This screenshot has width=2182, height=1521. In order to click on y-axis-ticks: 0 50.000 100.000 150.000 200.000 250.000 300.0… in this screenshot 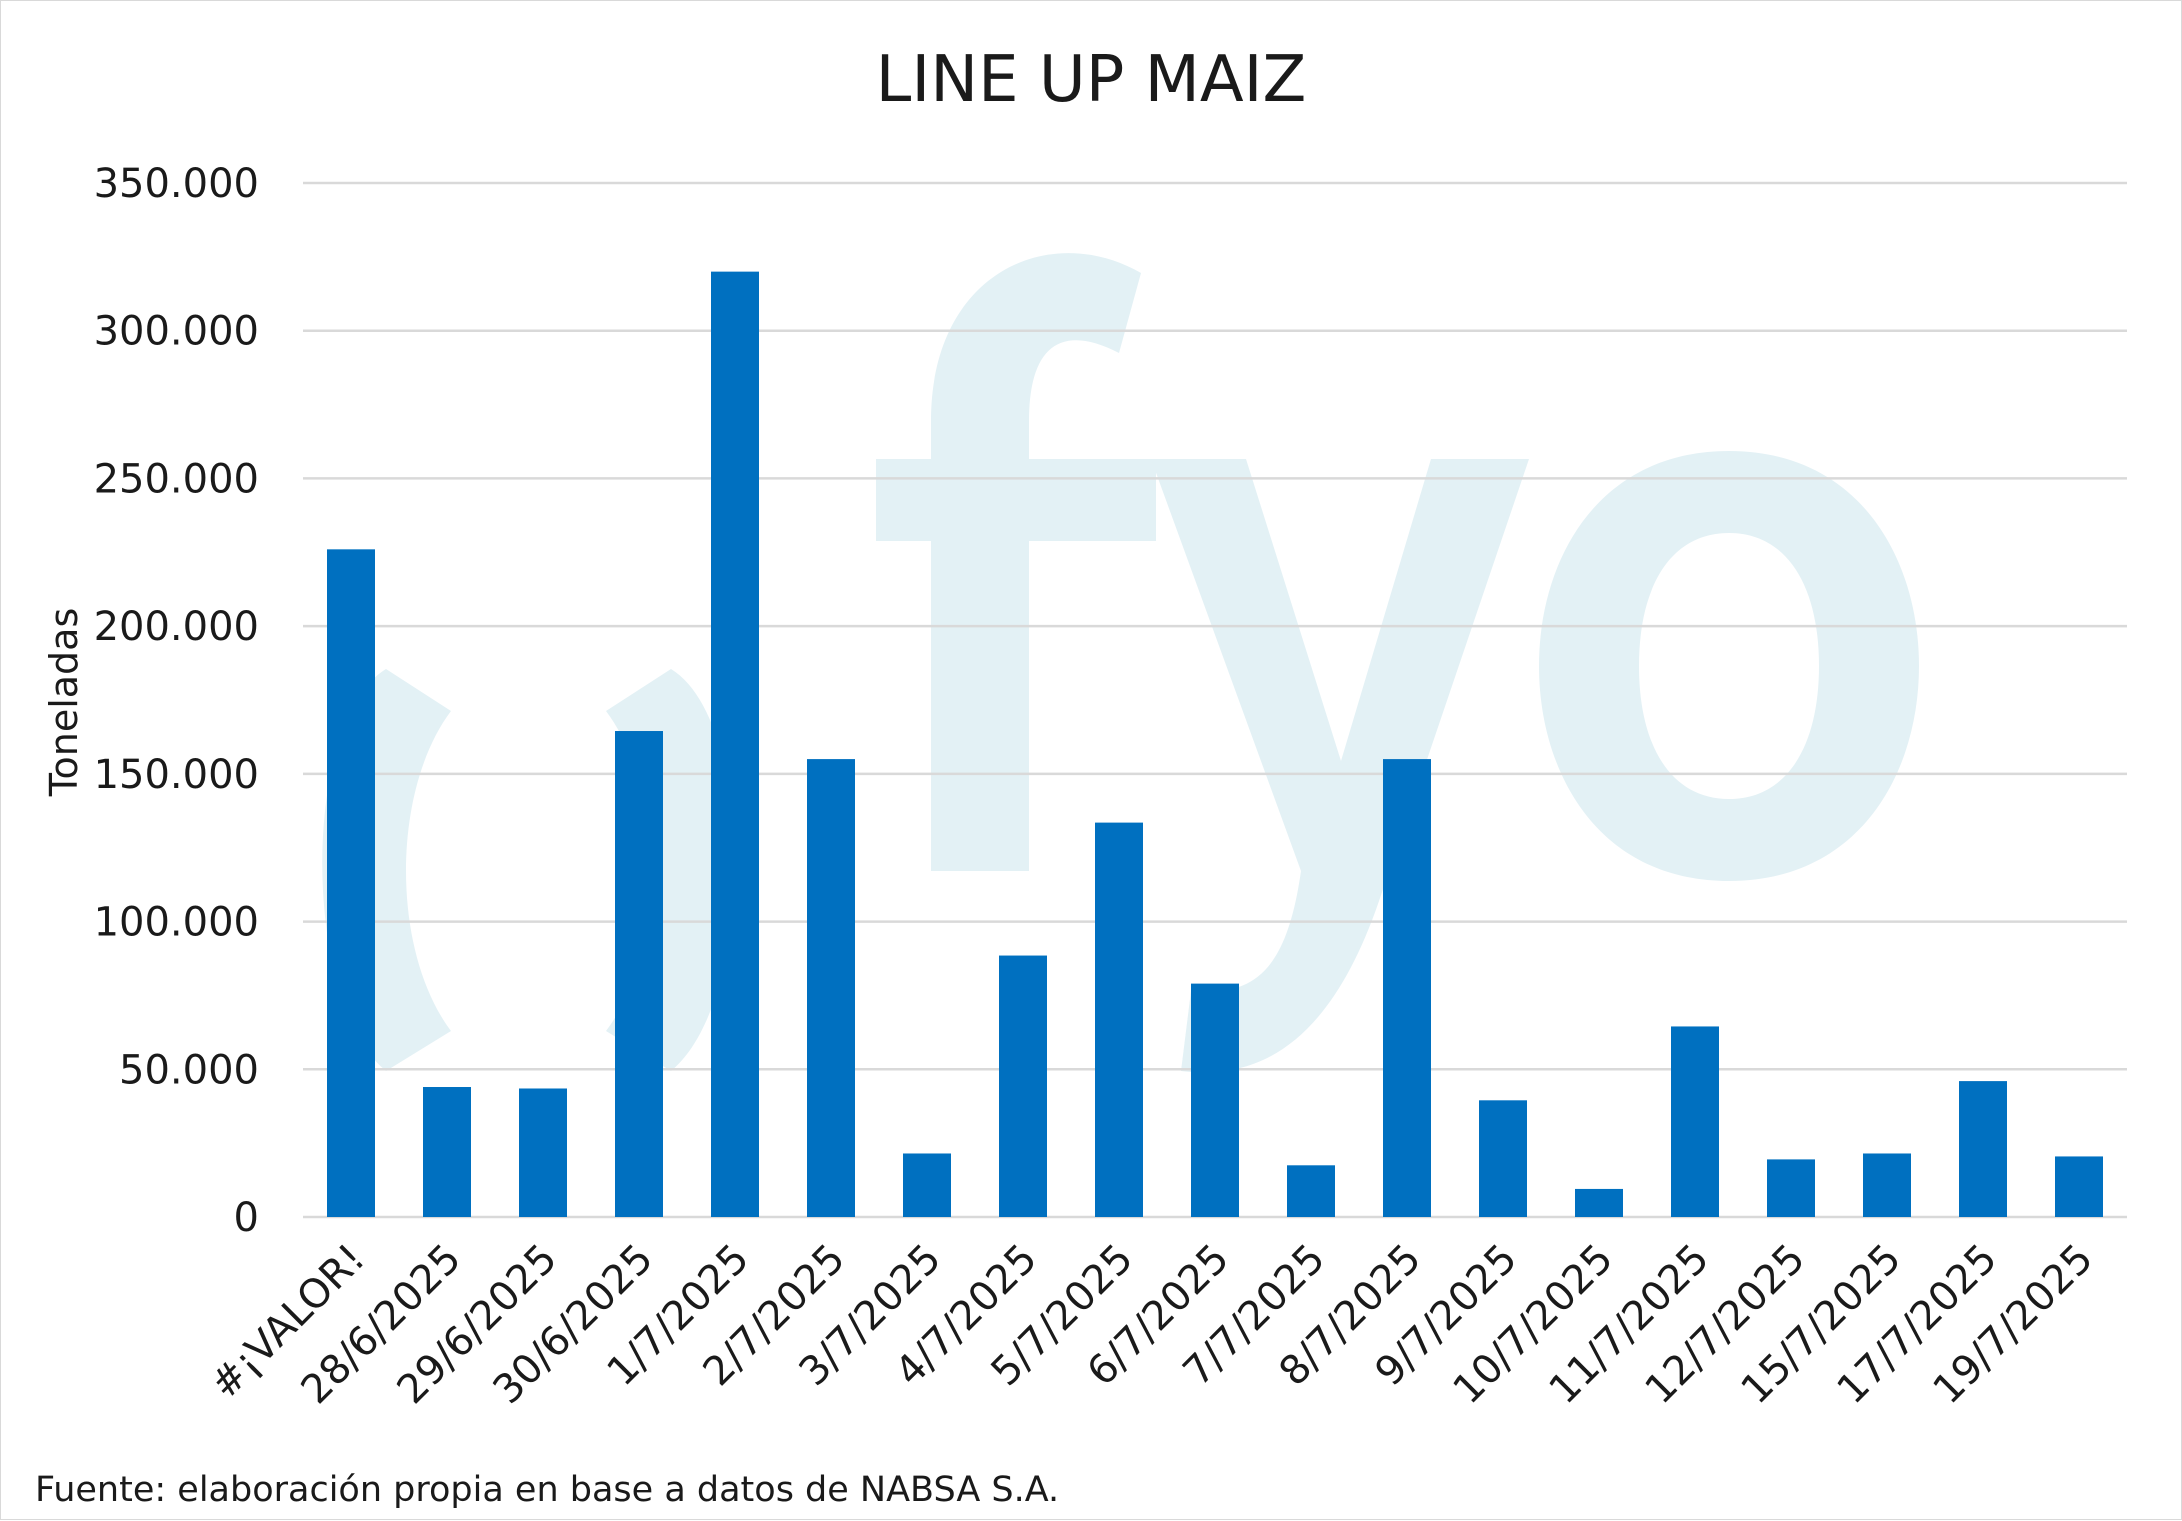, I will do `click(176, 701)`.